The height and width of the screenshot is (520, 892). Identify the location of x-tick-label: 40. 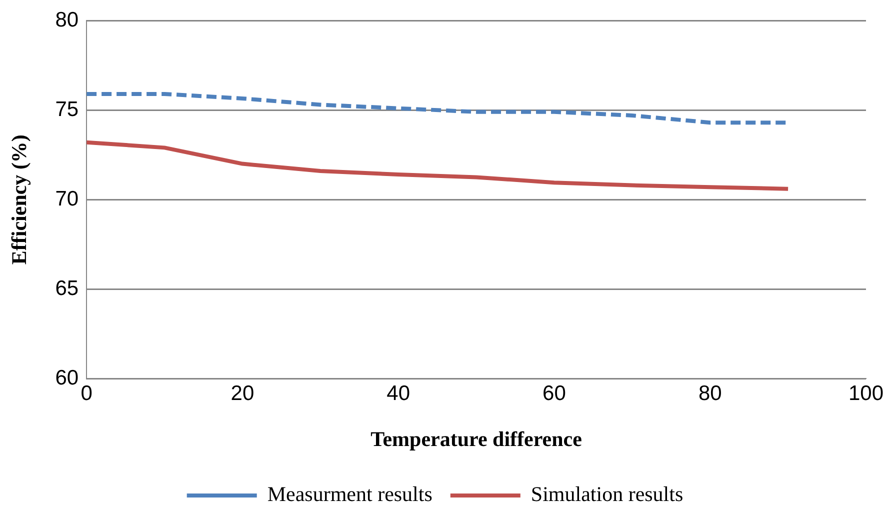
(398, 393).